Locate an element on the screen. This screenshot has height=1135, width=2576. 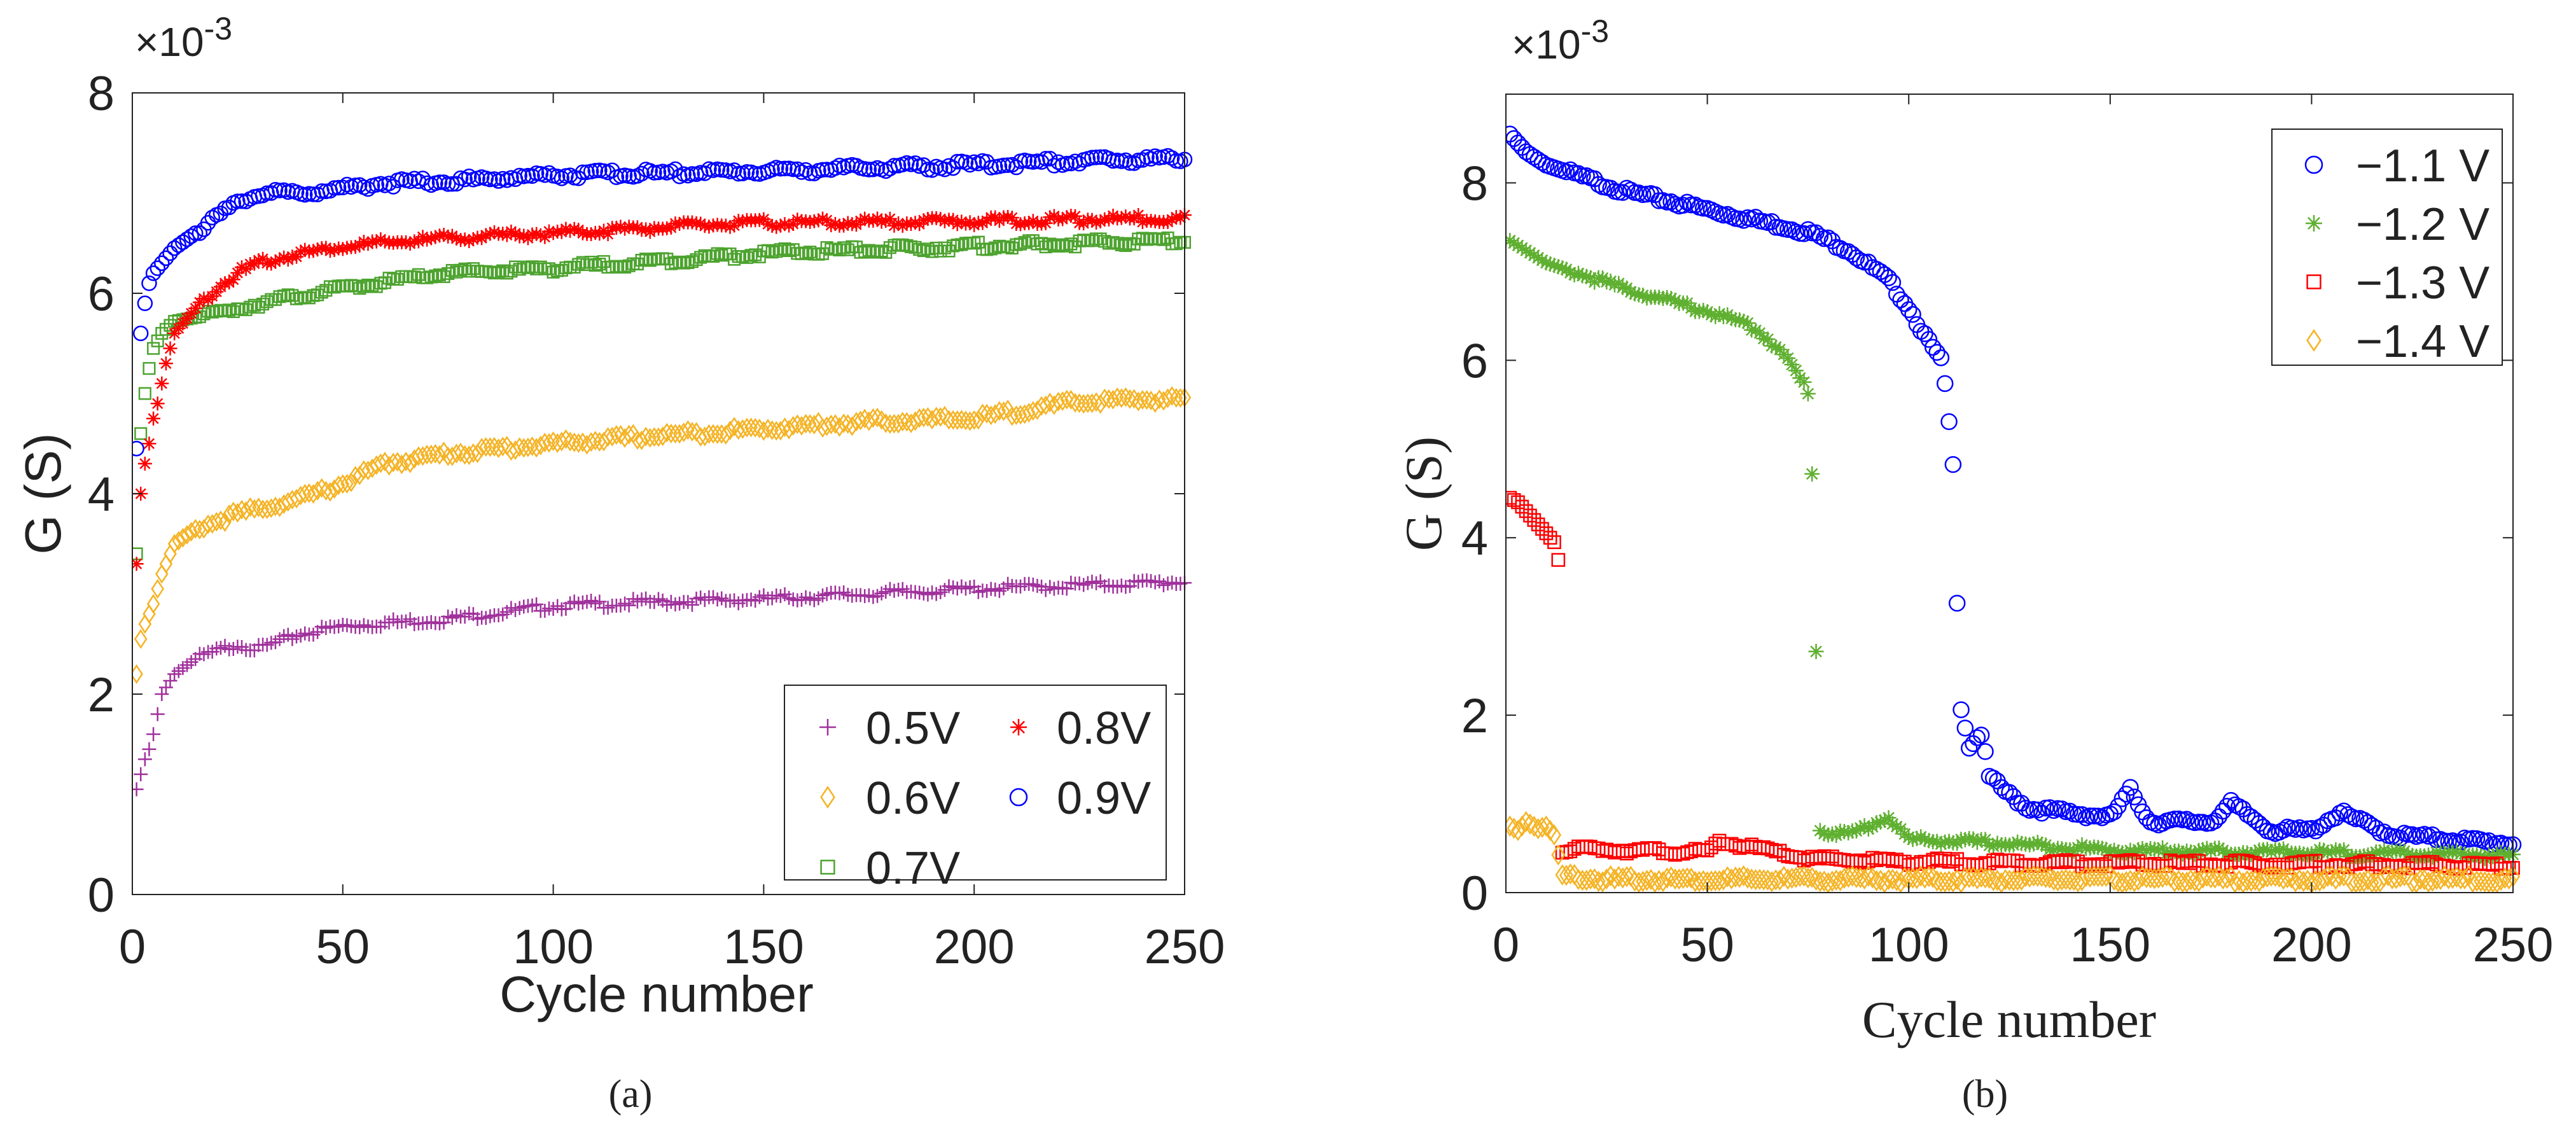
legend-item: 0.6V is located at coordinates (890, 798).